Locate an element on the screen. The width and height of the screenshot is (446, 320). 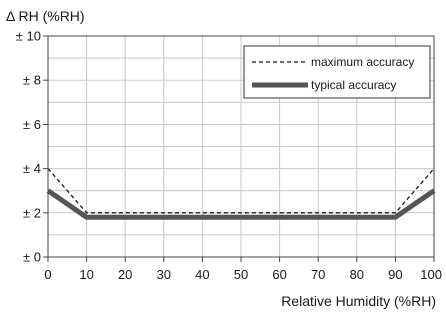
legend-label-maximum-accuracy: maximum accuracy is located at coordinates (362, 62).